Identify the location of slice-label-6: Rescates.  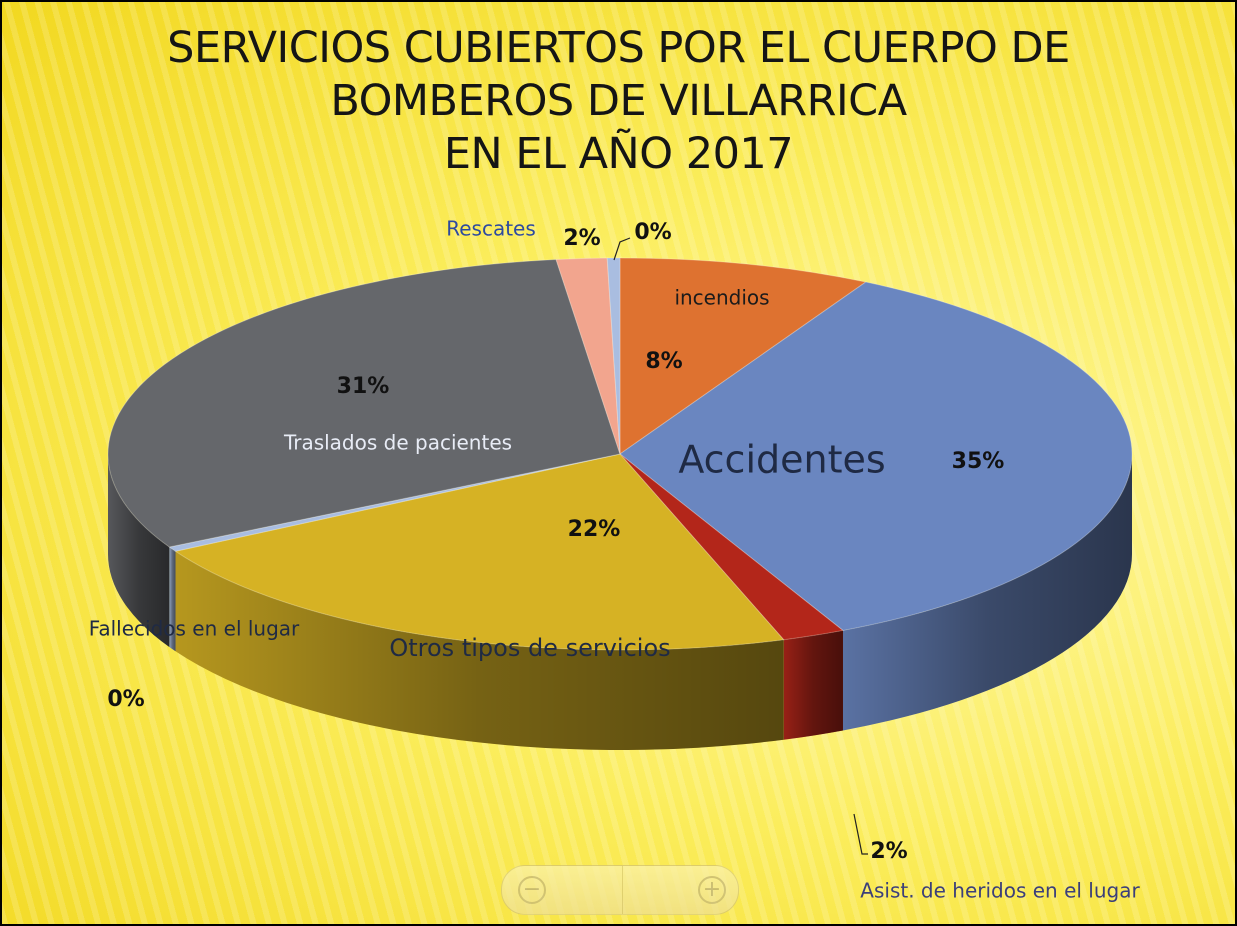
(491, 229).